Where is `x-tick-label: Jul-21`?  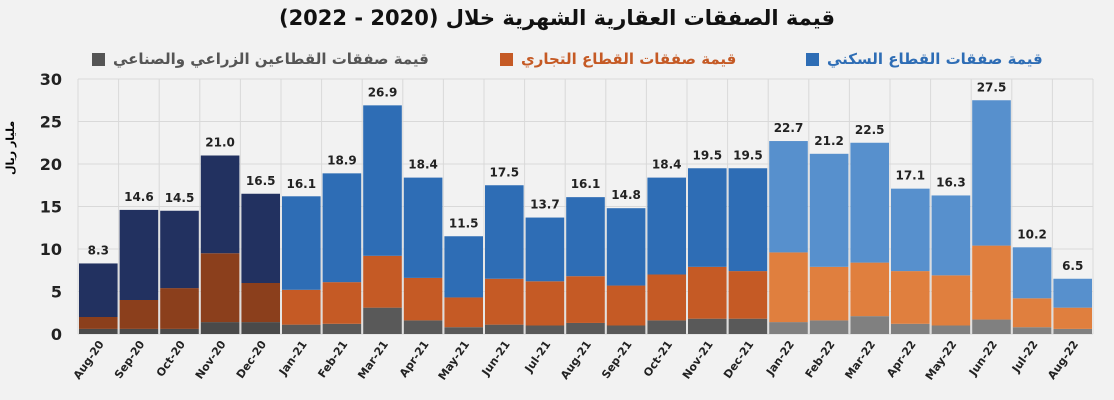
x-tick-label: Jul-21 is located at coordinates (538, 356).